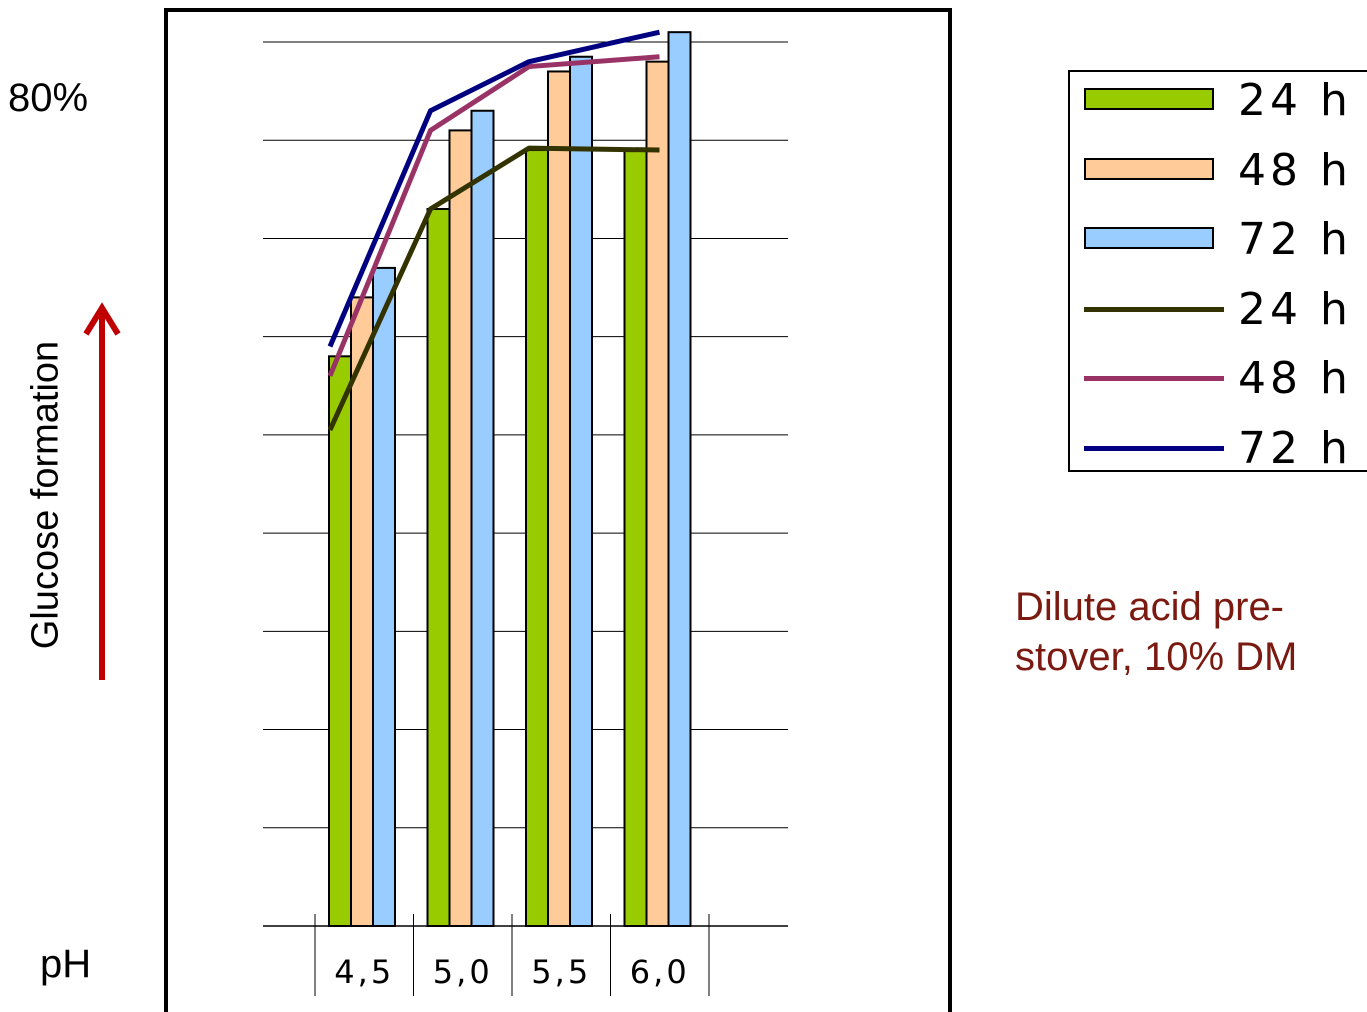 This screenshot has height=1012, width=1367. What do you see at coordinates (1191, 632) in the screenshot?
I see `note-text: Dilute acid pre- stover, 10% DM` at bounding box center [1191, 632].